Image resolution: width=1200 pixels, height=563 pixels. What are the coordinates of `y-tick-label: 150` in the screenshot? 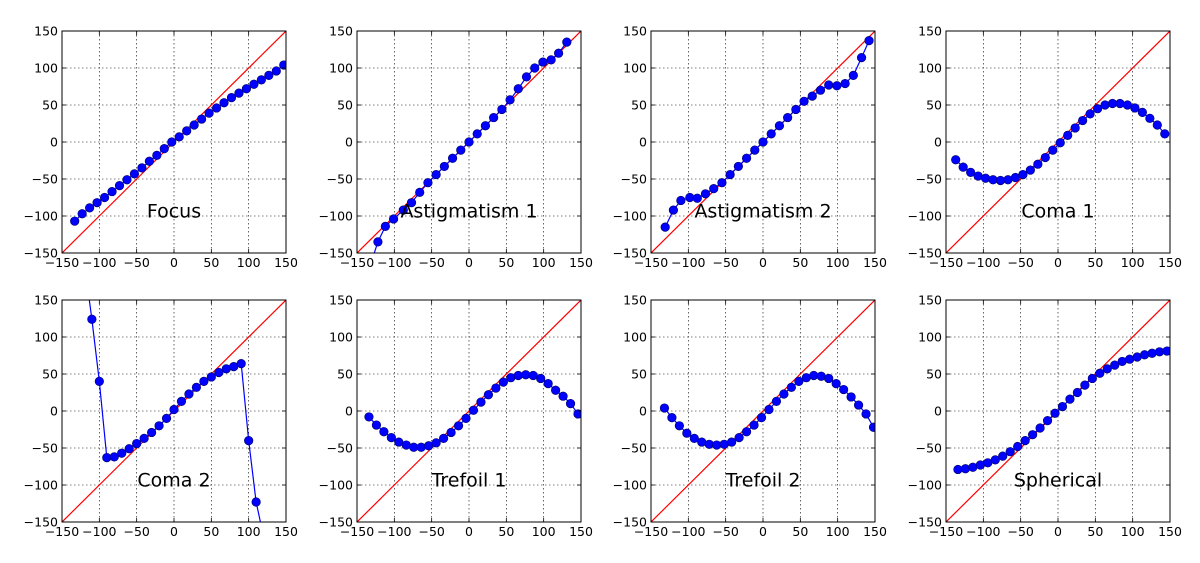 It's located at (341, 31).